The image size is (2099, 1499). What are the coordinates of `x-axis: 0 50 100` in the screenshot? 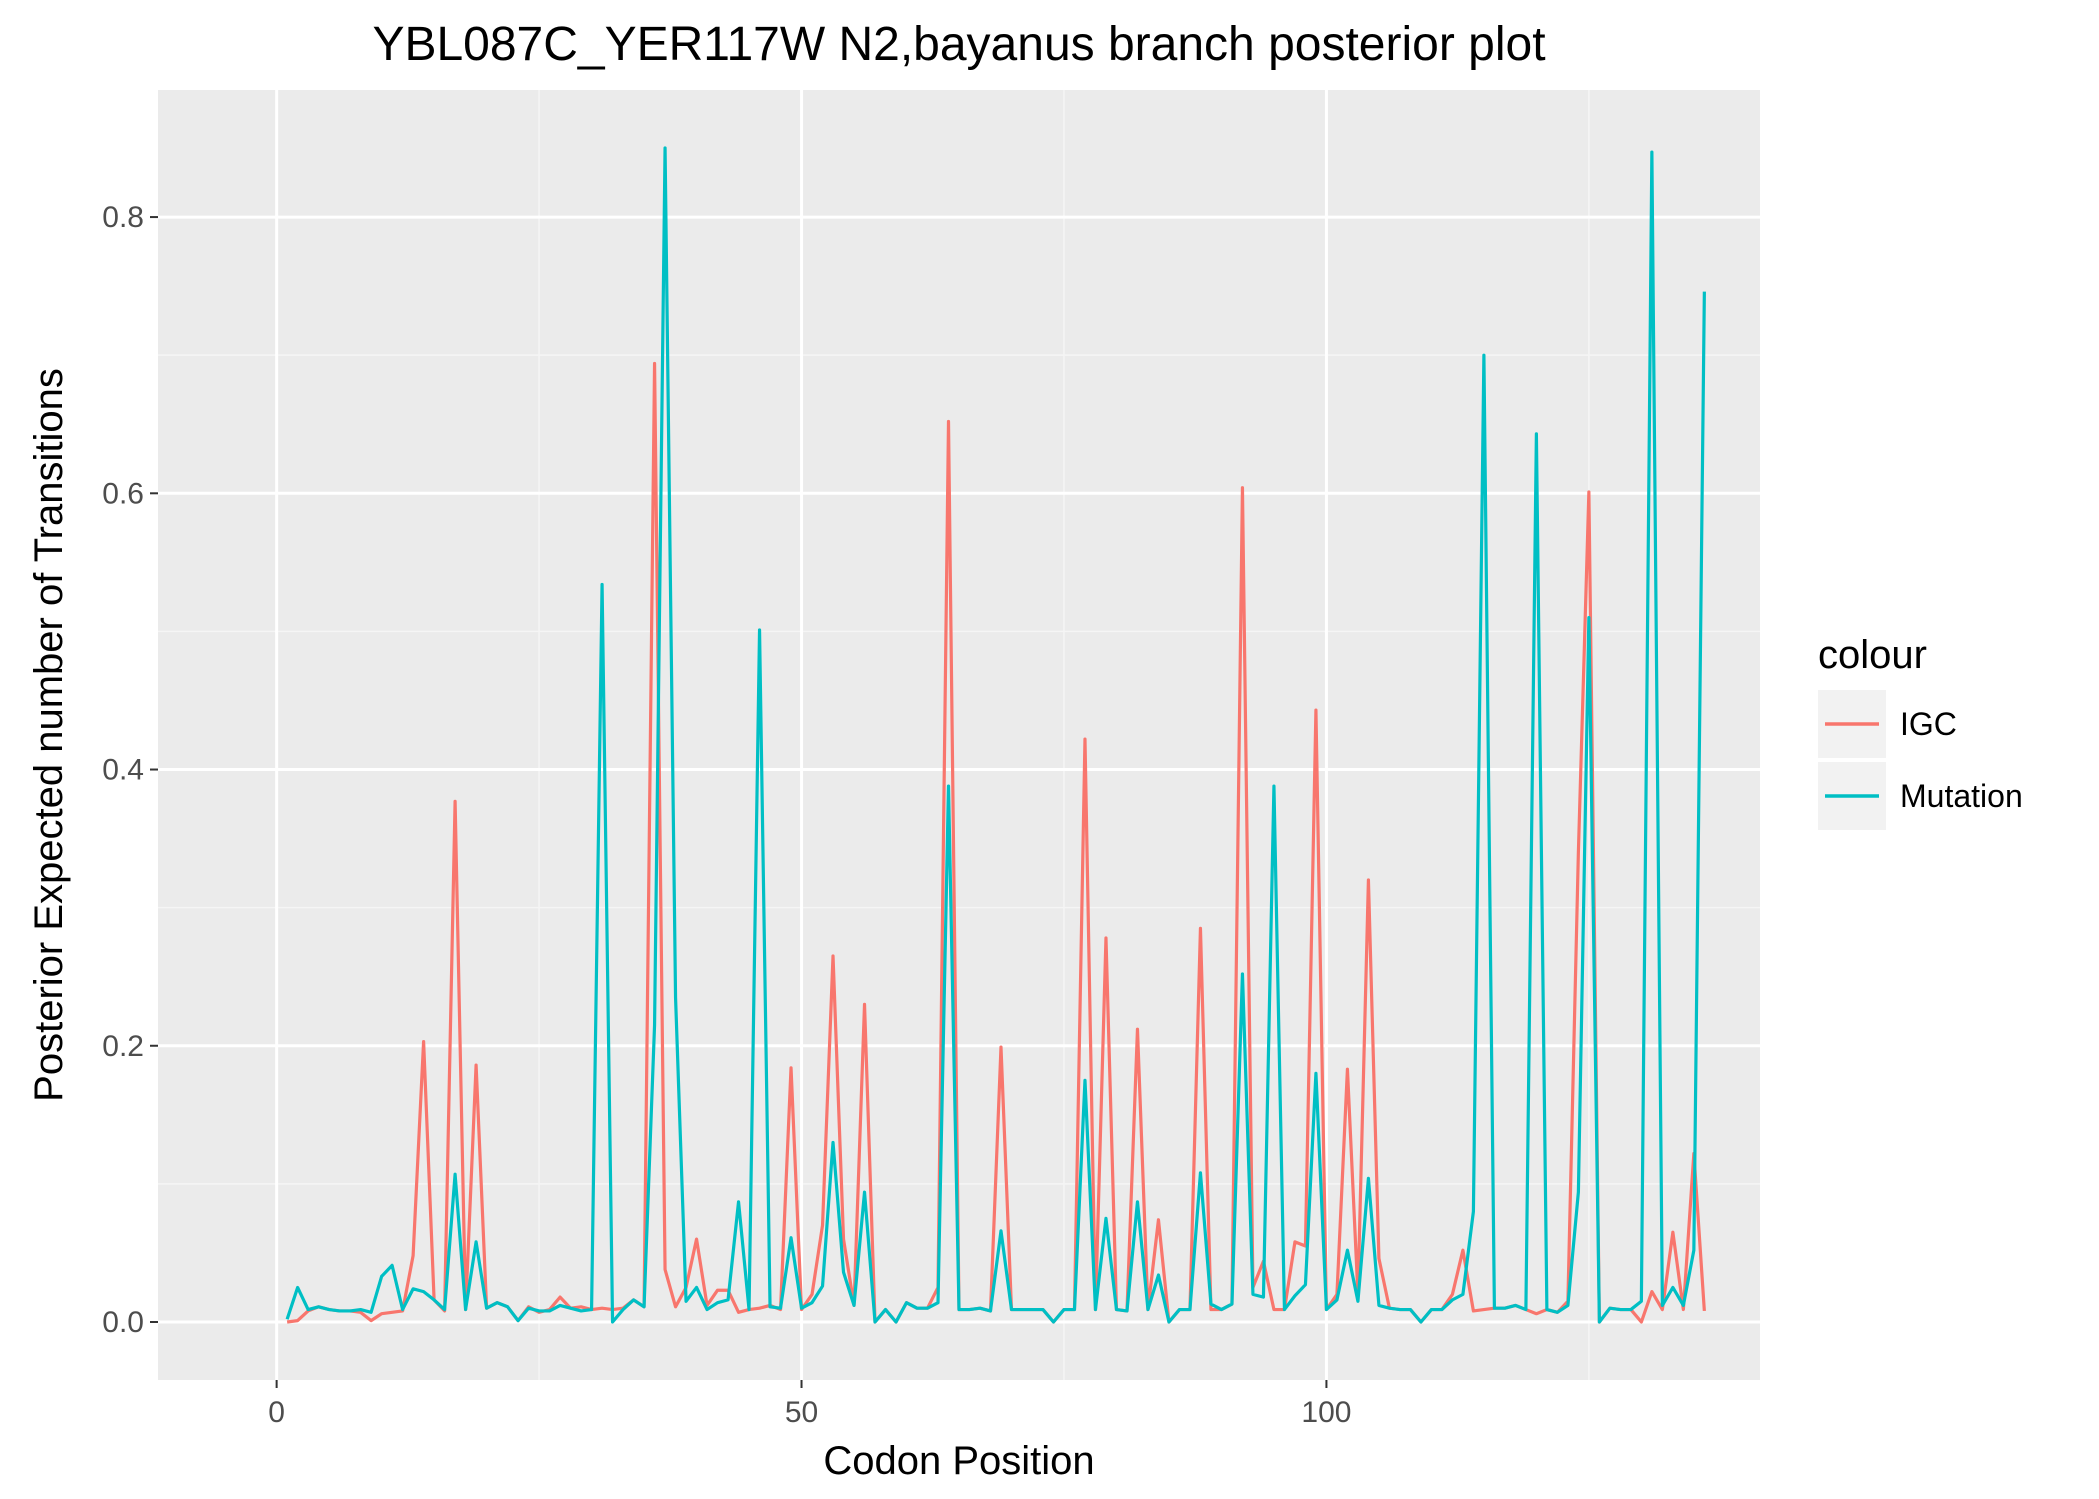 It's located at (809, 1404).